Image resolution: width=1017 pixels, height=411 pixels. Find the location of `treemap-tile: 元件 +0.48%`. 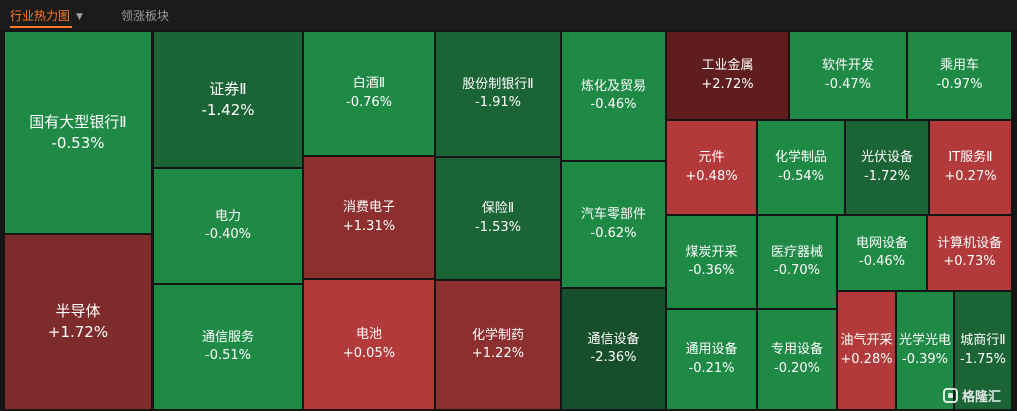

treemap-tile: 元件 +0.48% is located at coordinates (711, 167).